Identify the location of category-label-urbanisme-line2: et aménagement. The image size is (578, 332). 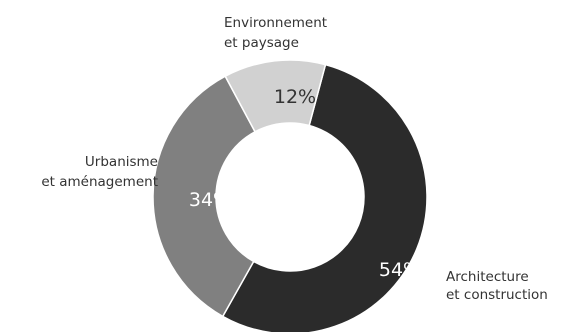
(99, 182).